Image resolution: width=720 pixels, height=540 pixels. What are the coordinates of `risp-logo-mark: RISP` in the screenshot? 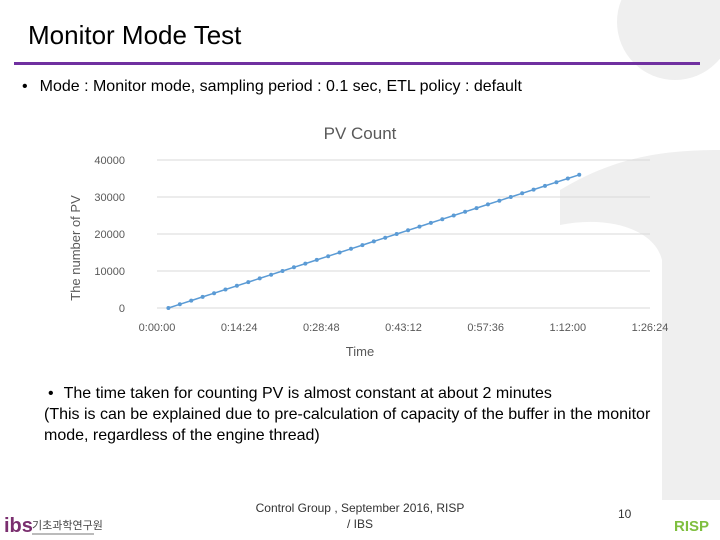 It's located at (691, 526).